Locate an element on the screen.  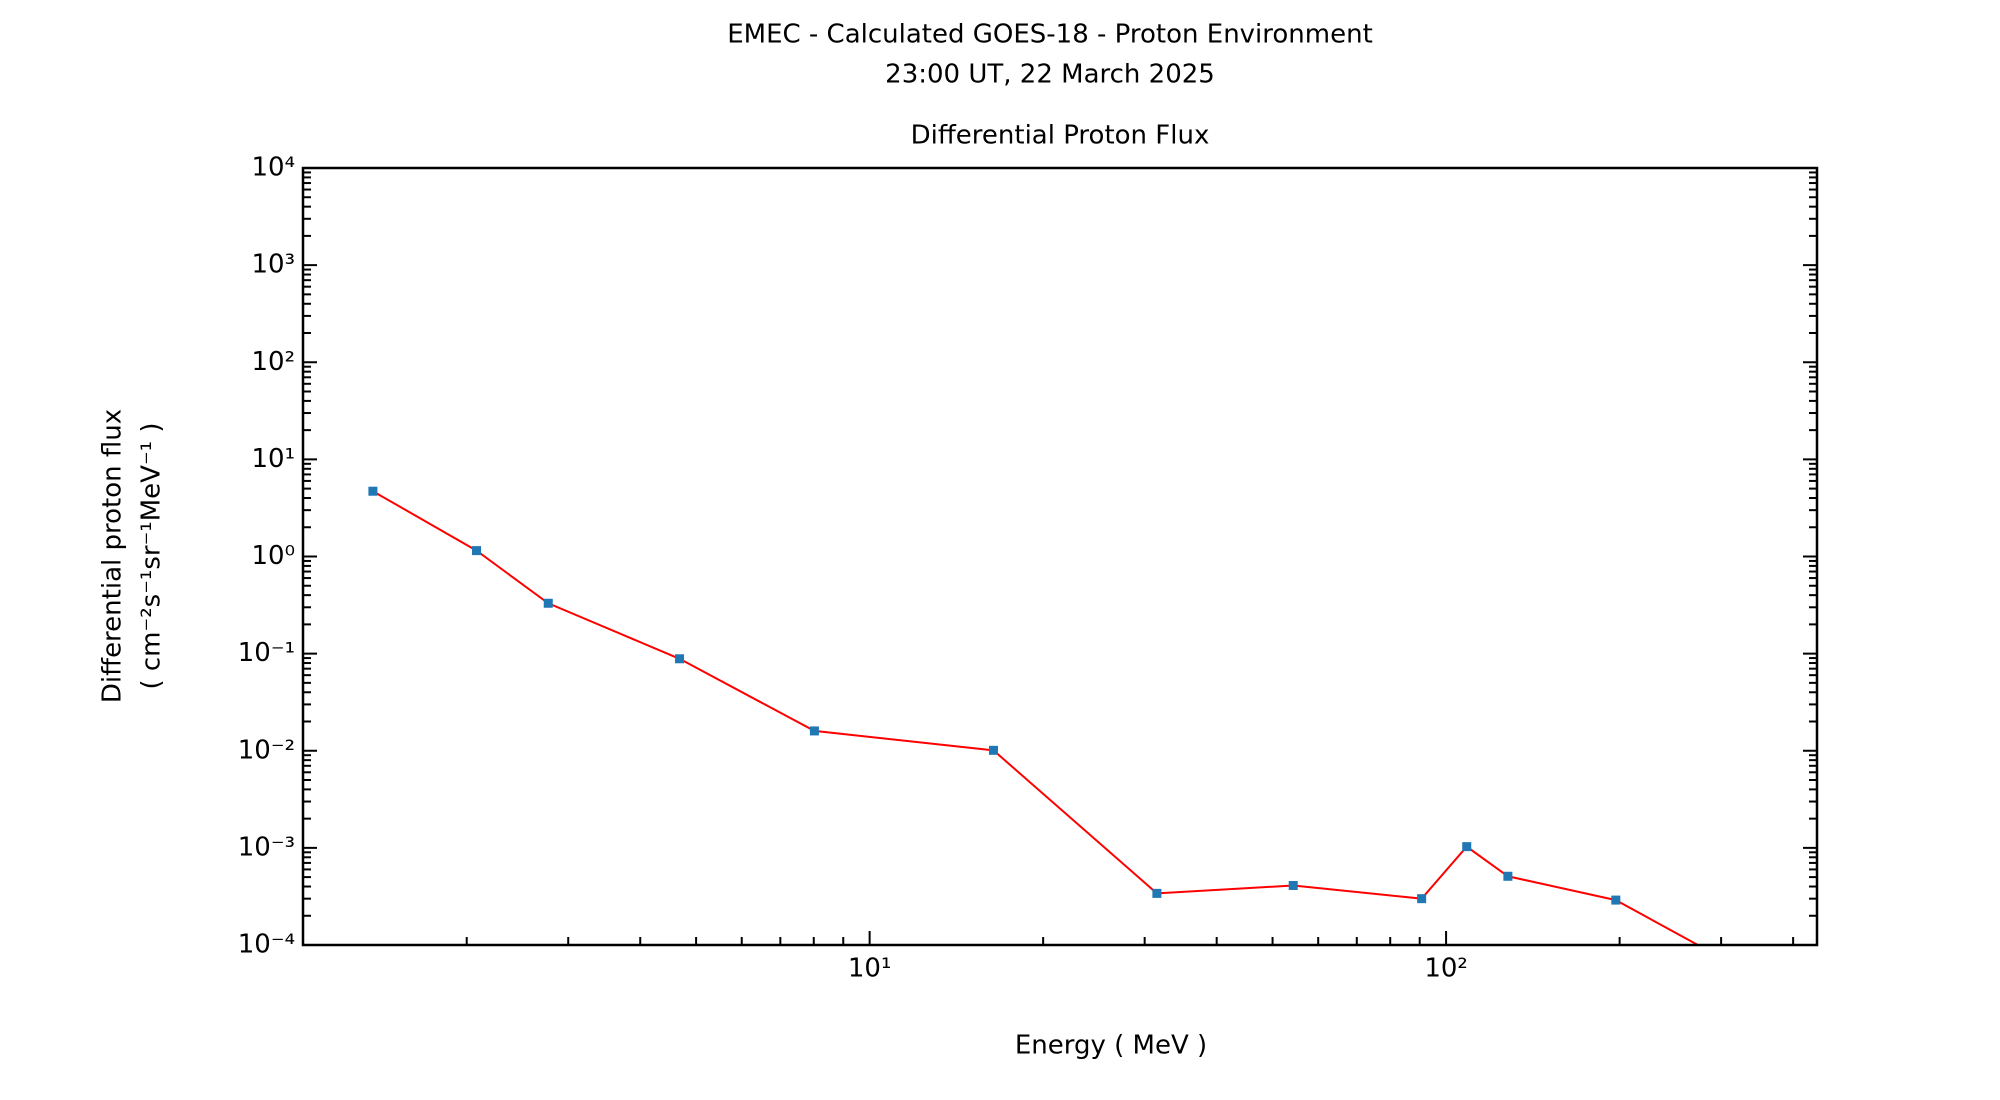
x-tick-label: 10¹ is located at coordinates (870, 969).